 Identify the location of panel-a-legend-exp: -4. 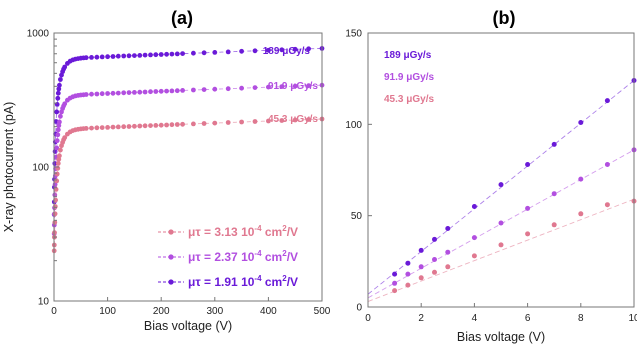
(258, 228).